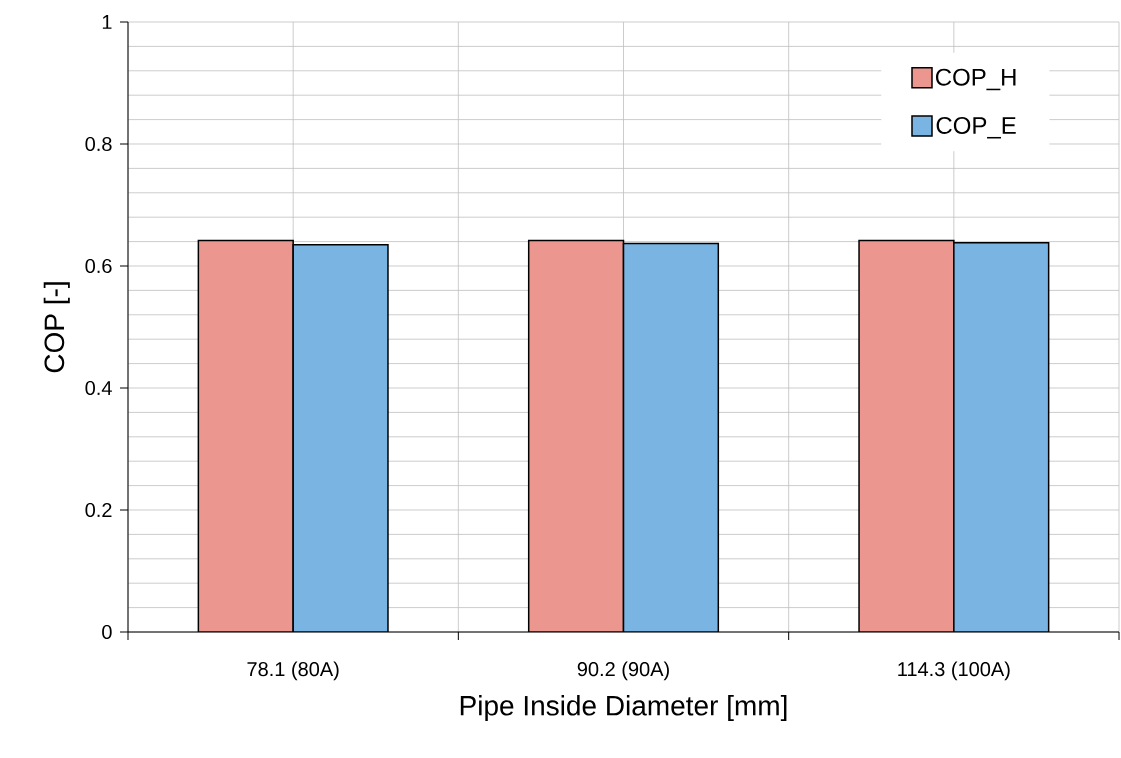  Describe the element at coordinates (98, 388) in the screenshot. I see `y-tick-label: 0.4` at that location.